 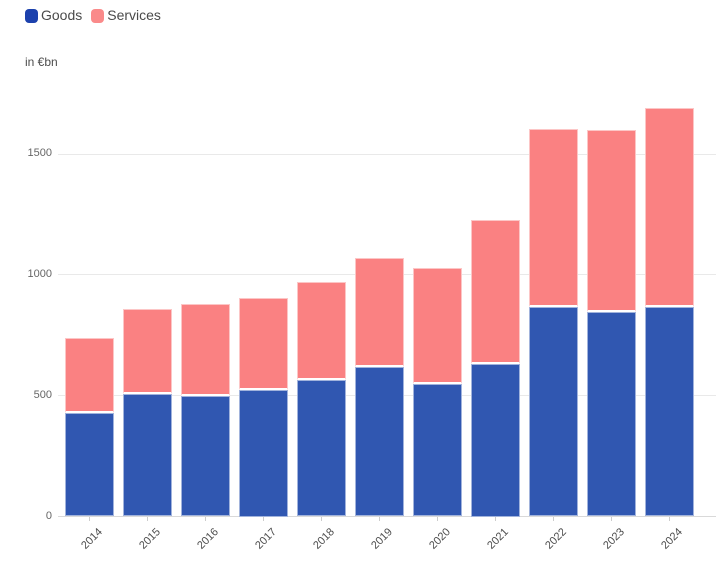 What do you see at coordinates (41, 62) in the screenshot?
I see `y-axis-unit-label: in €bn` at bounding box center [41, 62].